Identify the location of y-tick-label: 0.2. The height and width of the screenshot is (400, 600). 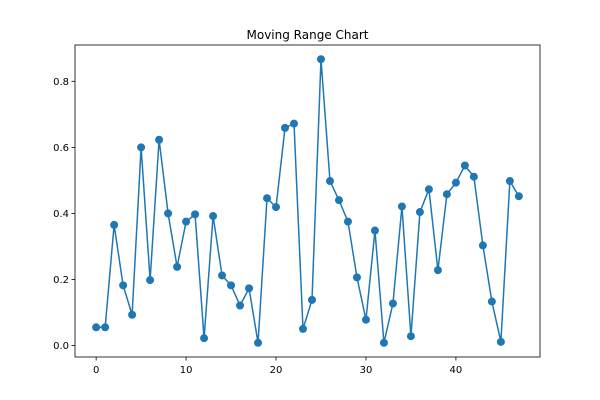
(61, 280).